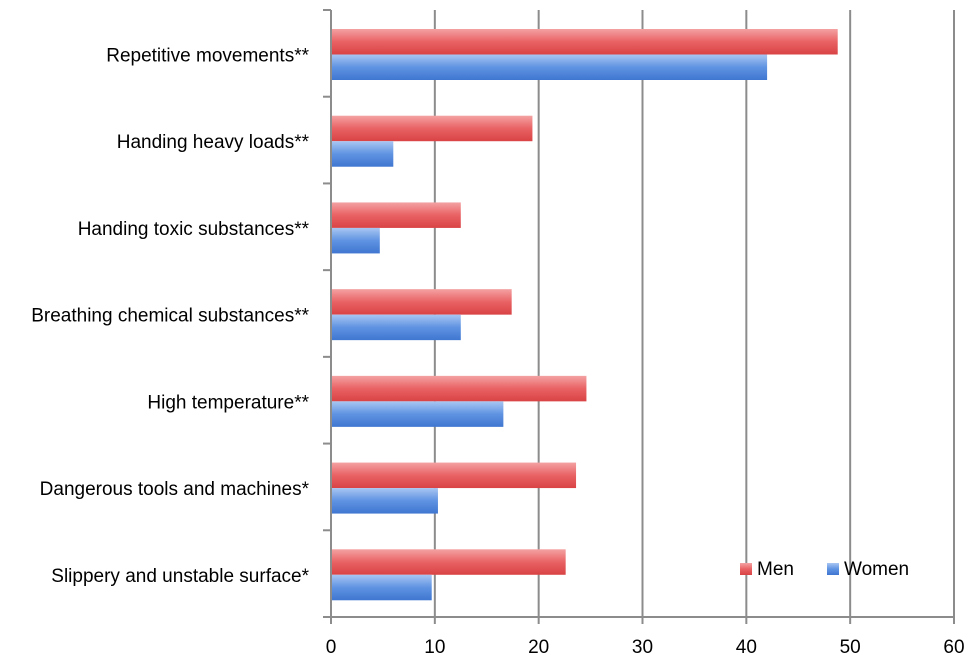 The height and width of the screenshot is (665, 972). Describe the element at coordinates (434, 647) in the screenshot. I see `x-tick-label: 10` at that location.